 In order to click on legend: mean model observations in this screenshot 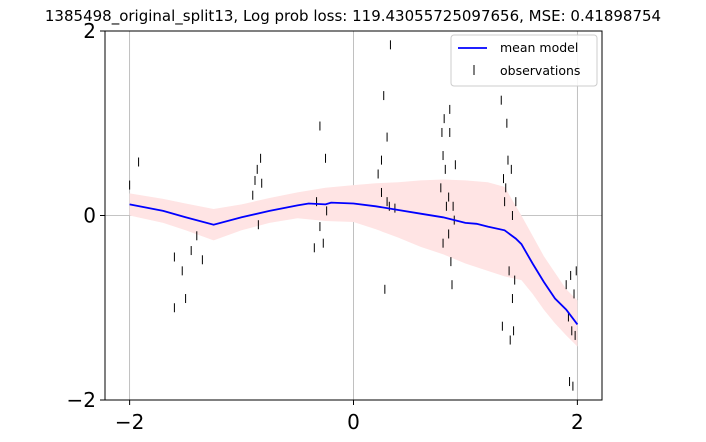, I will do `click(524, 60)`.